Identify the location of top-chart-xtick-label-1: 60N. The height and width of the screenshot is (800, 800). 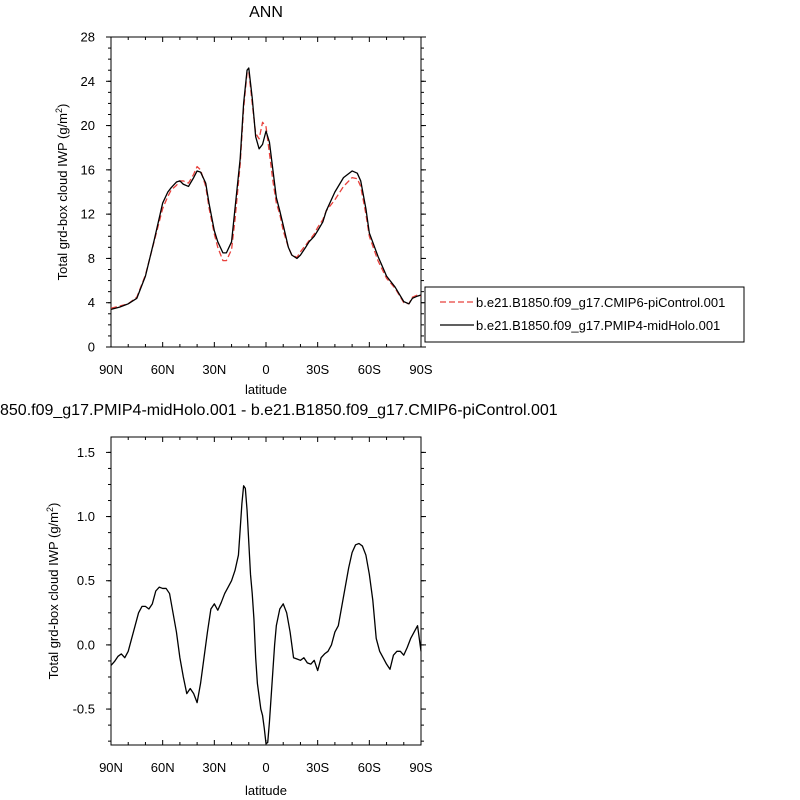
(163, 369).